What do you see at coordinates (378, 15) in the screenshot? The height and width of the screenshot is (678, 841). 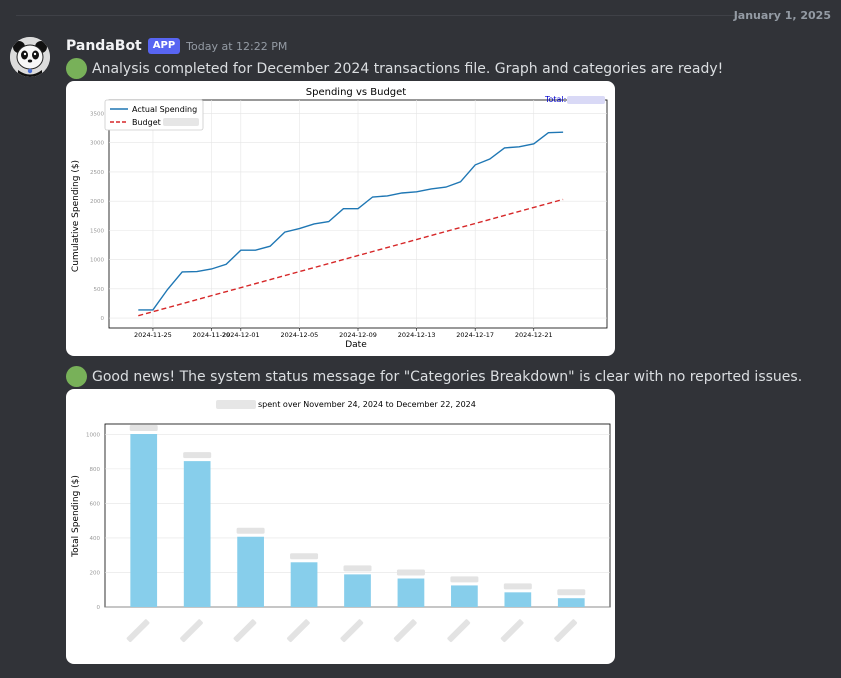 I see `date-divider-line` at bounding box center [378, 15].